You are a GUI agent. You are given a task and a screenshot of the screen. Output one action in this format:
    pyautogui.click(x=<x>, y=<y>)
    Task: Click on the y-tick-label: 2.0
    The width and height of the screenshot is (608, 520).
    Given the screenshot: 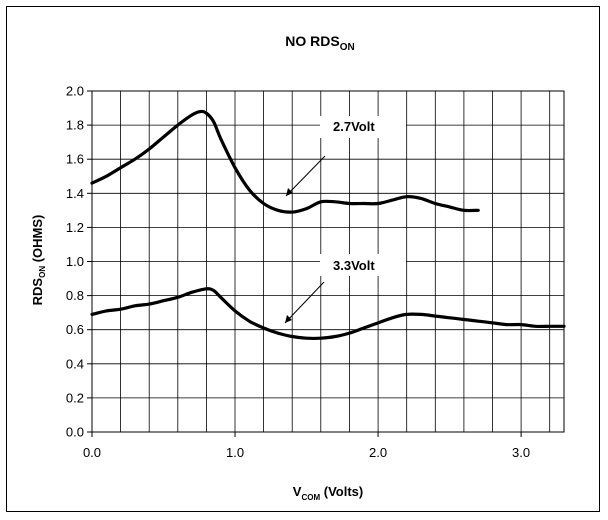 What is the action you would take?
    pyautogui.click(x=75, y=91)
    